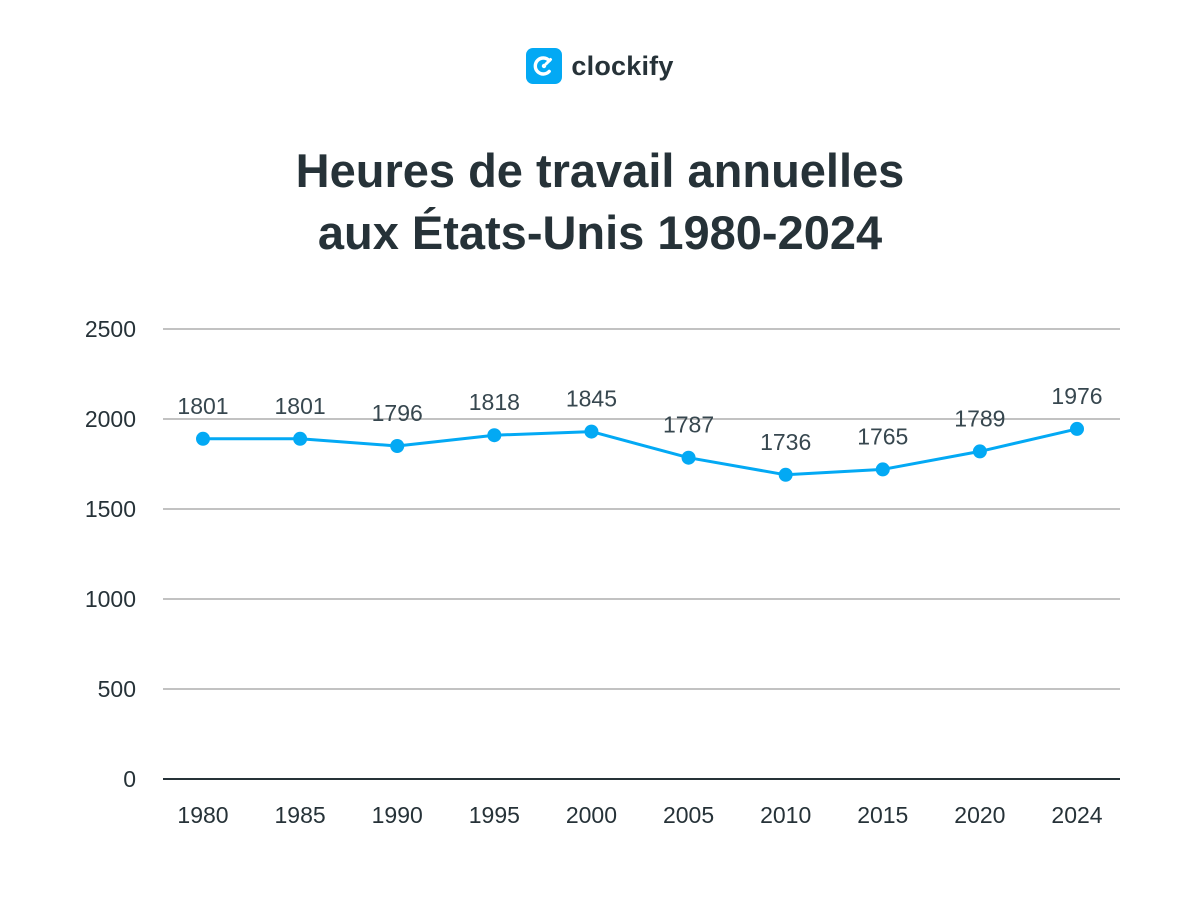  I want to click on data-label-1995: 1818, so click(494, 402).